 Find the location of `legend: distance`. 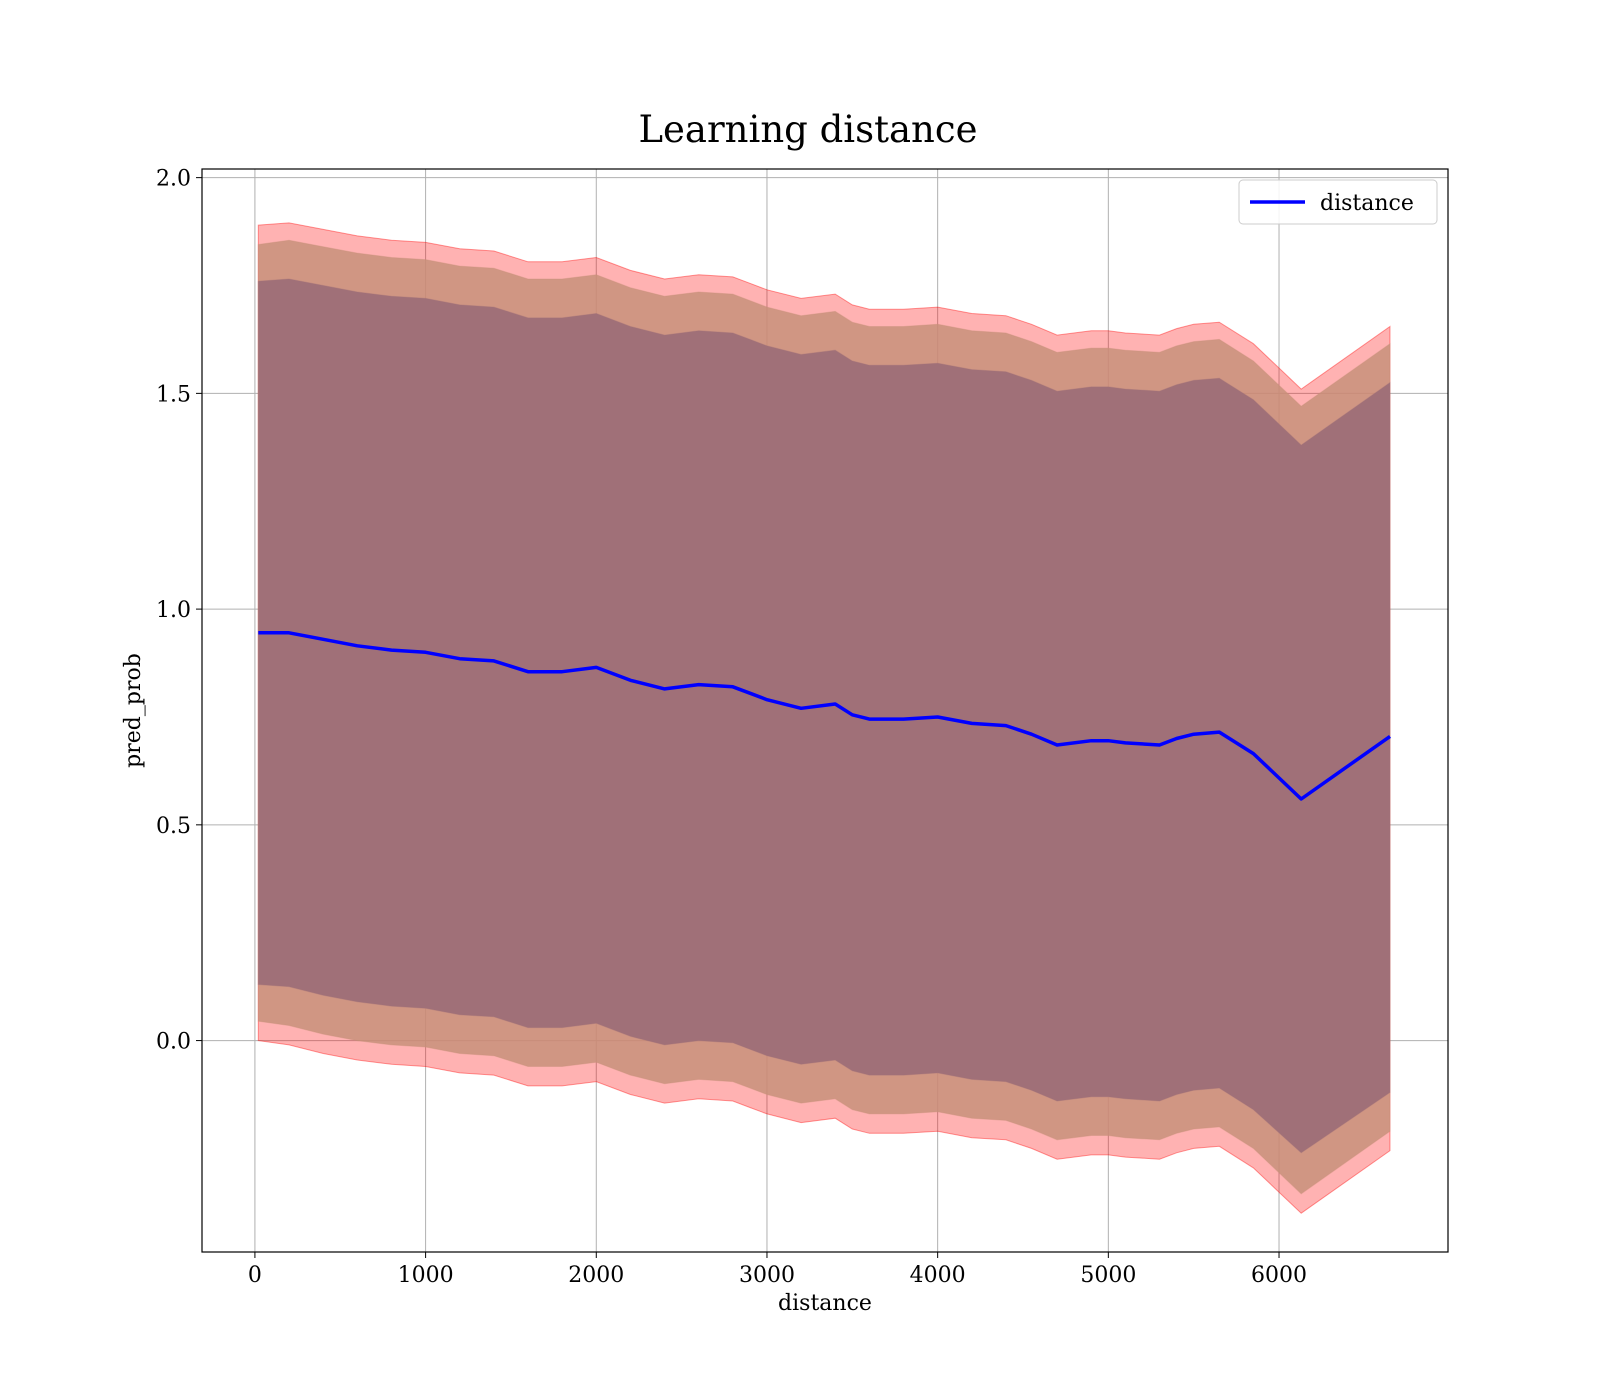

legend: distance is located at coordinates (1338, 202).